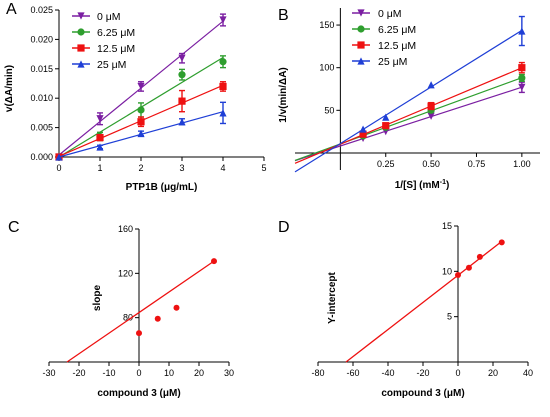 The width and height of the screenshot is (550, 417). What do you see at coordinates (449, 317) in the screenshot?
I see `d-y-tick-label: 5` at bounding box center [449, 317].